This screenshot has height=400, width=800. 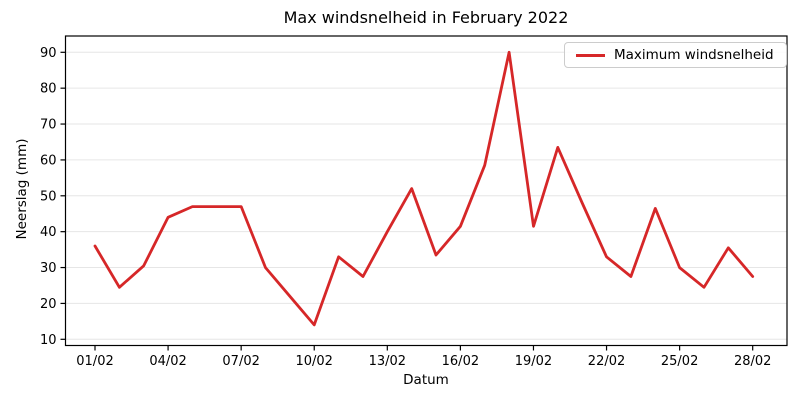 I want to click on x-tick-label: 25/02, so click(x=679, y=361).